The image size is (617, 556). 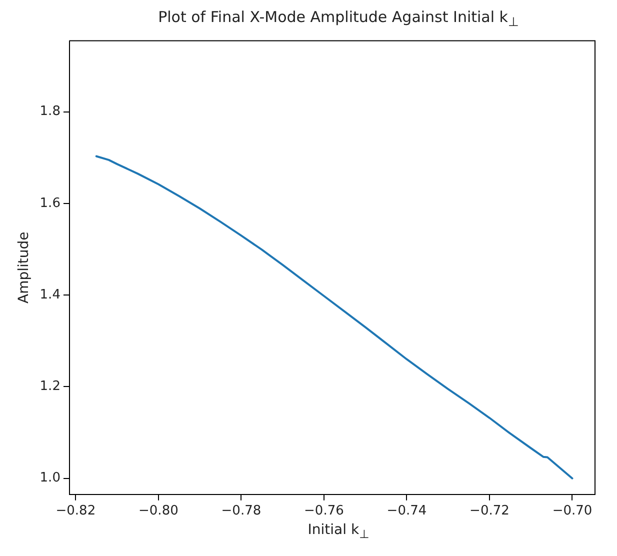 I want to click on y-axis-title: Amplitude, so click(x=24, y=268).